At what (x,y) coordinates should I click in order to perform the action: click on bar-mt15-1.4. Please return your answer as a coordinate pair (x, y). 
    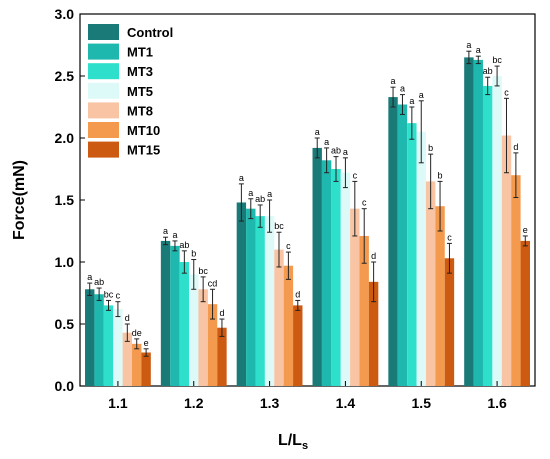
    Looking at the image, I should click on (373, 333).